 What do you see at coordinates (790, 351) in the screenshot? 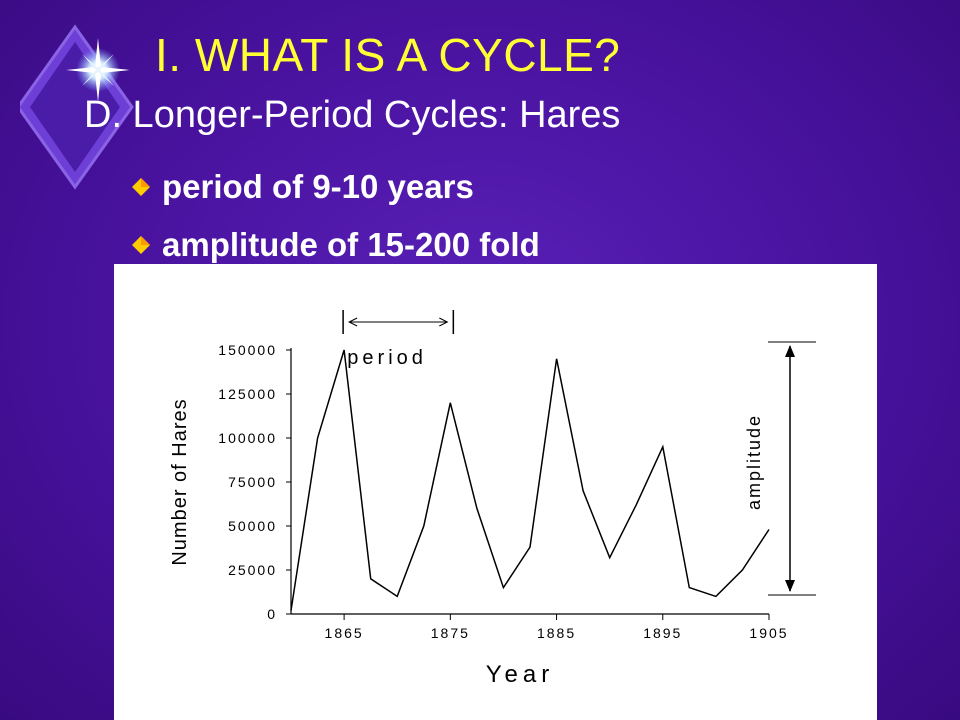
I see `amplitude-arrowhead-top` at bounding box center [790, 351].